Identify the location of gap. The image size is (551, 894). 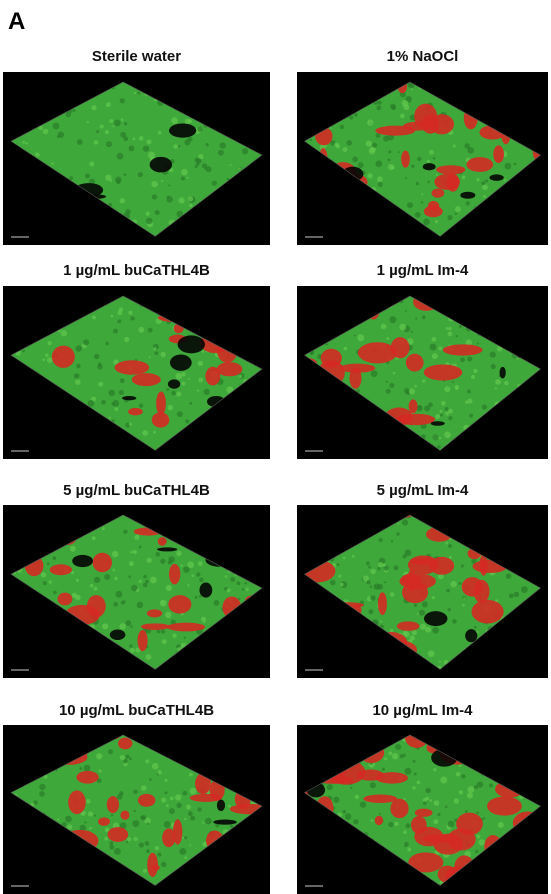
(180, 362).